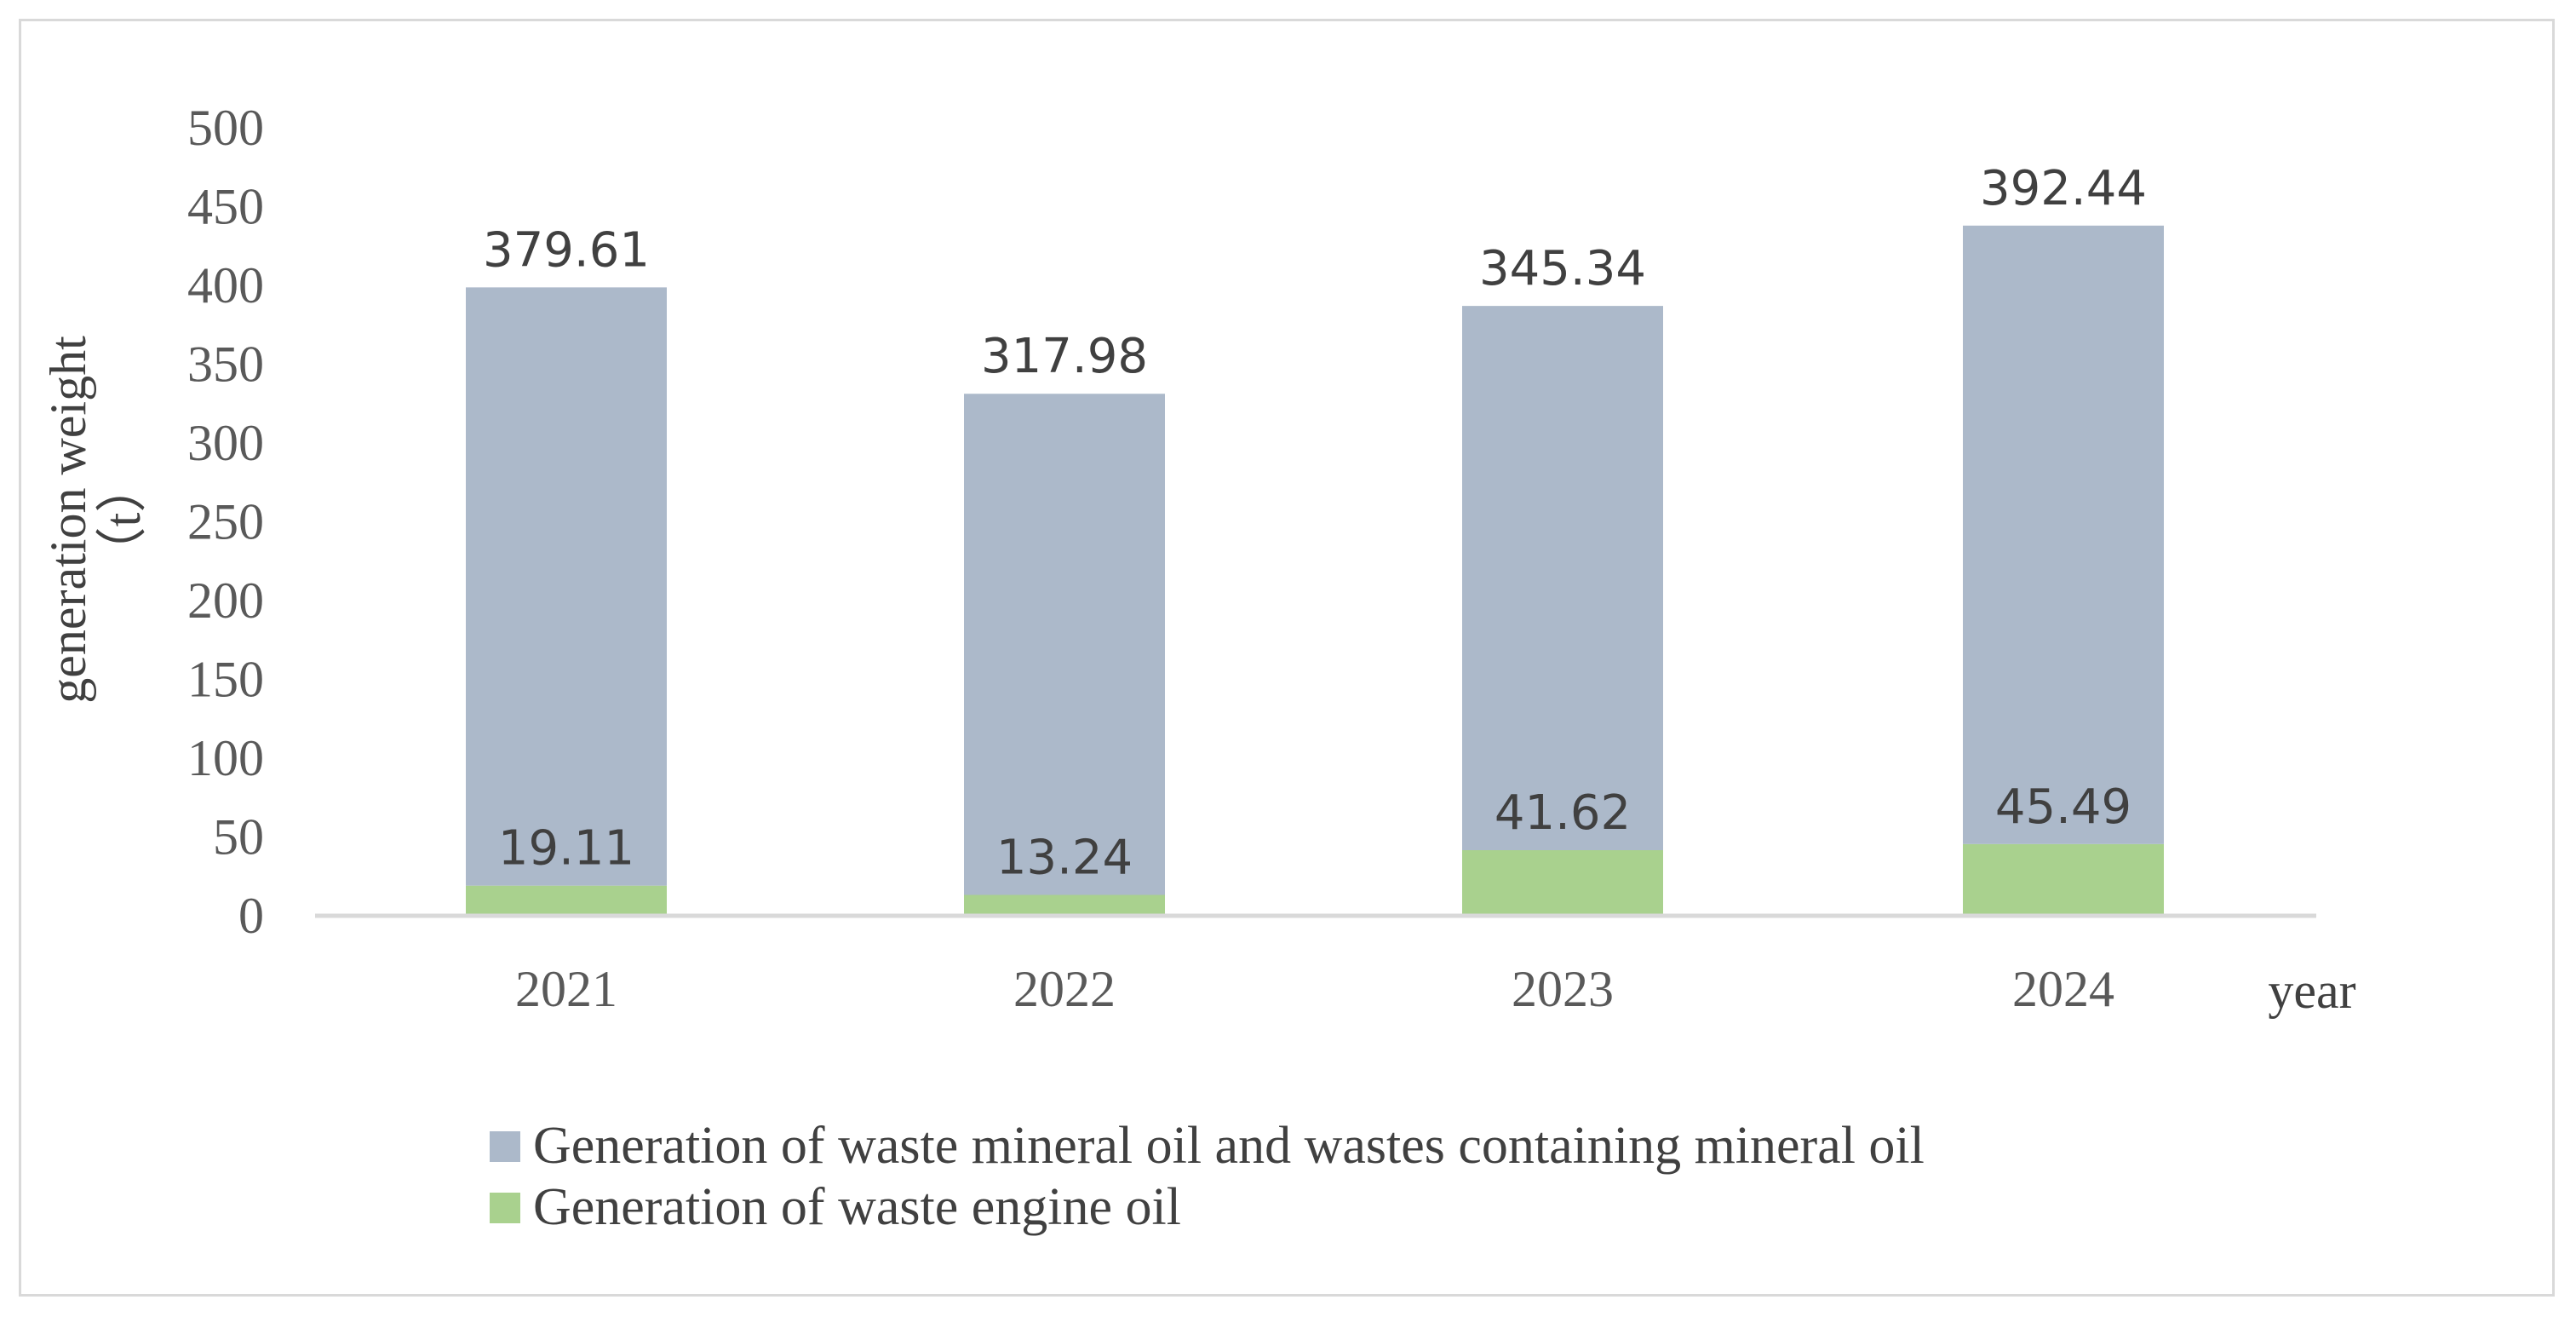 The height and width of the screenshot is (1317, 2576). I want to click on y-tick-label: 300, so click(225, 443).